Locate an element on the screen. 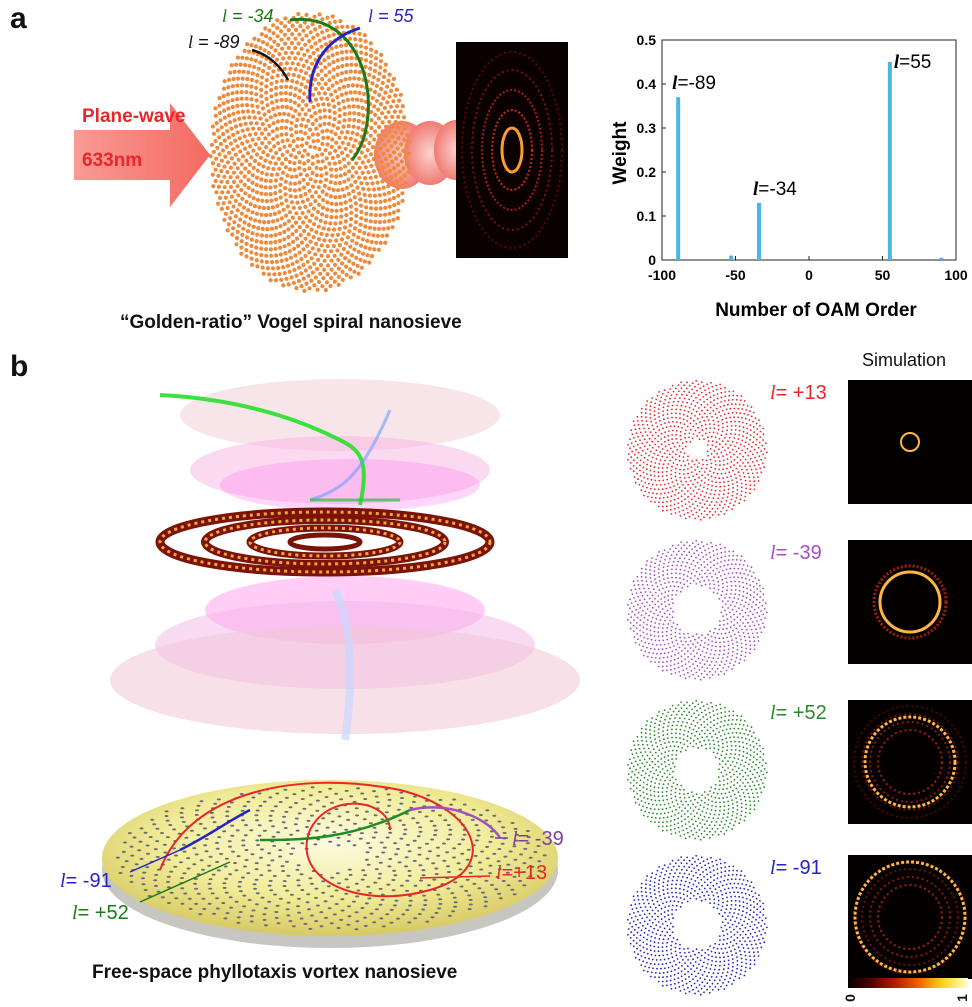 Image resolution: width=972 pixels, height=1007 pixels. disk-label-plus13: l=+13 is located at coordinates (522, 873).